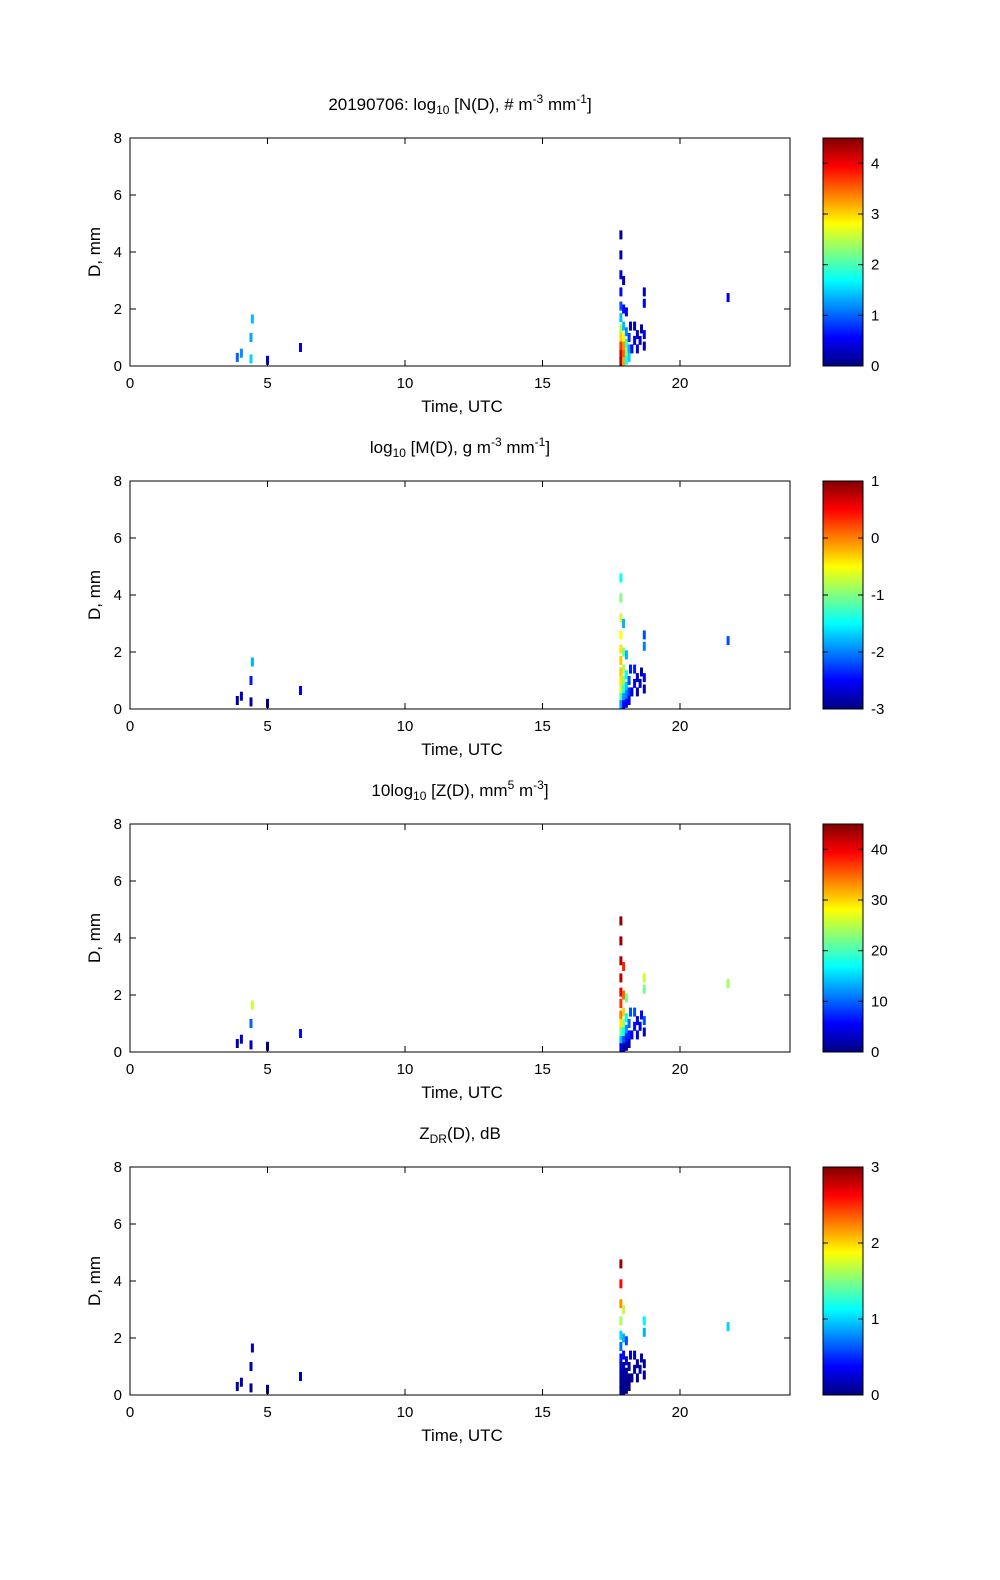 The image size is (1000, 1580). Describe the element at coordinates (460, 447) in the screenshot. I see `chart-title: log10 [M(D), g m-3 mm-1]` at that location.